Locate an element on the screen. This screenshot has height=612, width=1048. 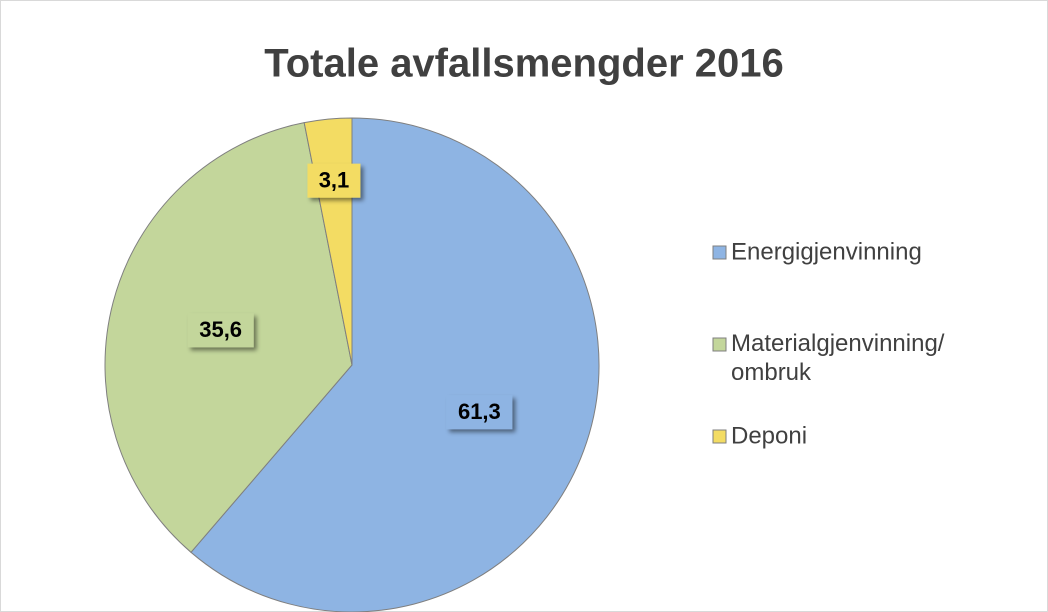
data-label: 35,6 is located at coordinates (220, 330).